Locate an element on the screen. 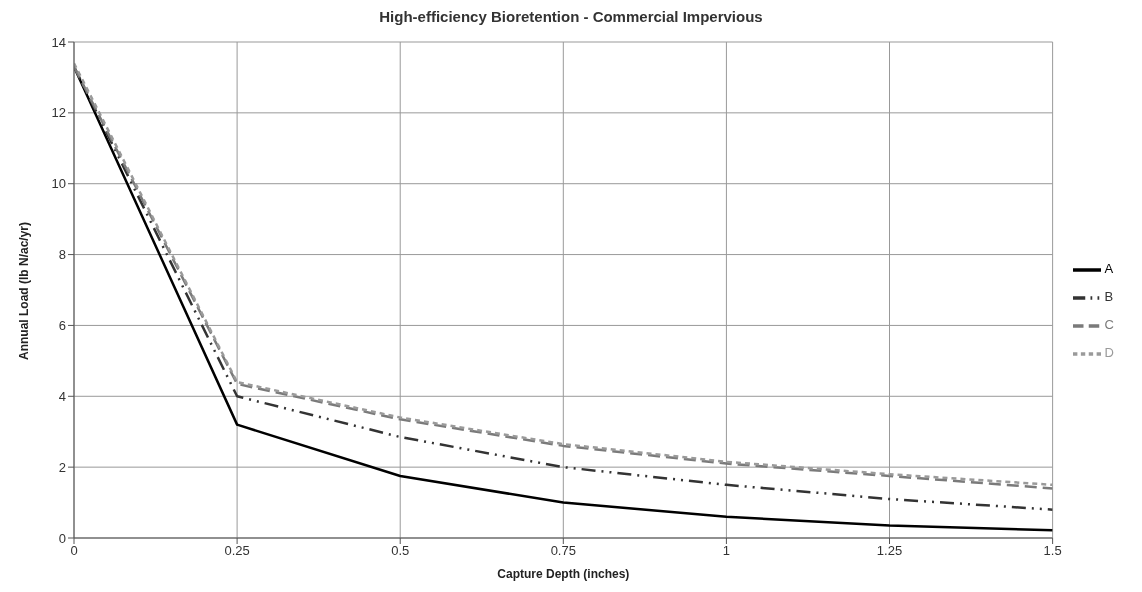  y-tick-label: 14 is located at coordinates (58, 42).